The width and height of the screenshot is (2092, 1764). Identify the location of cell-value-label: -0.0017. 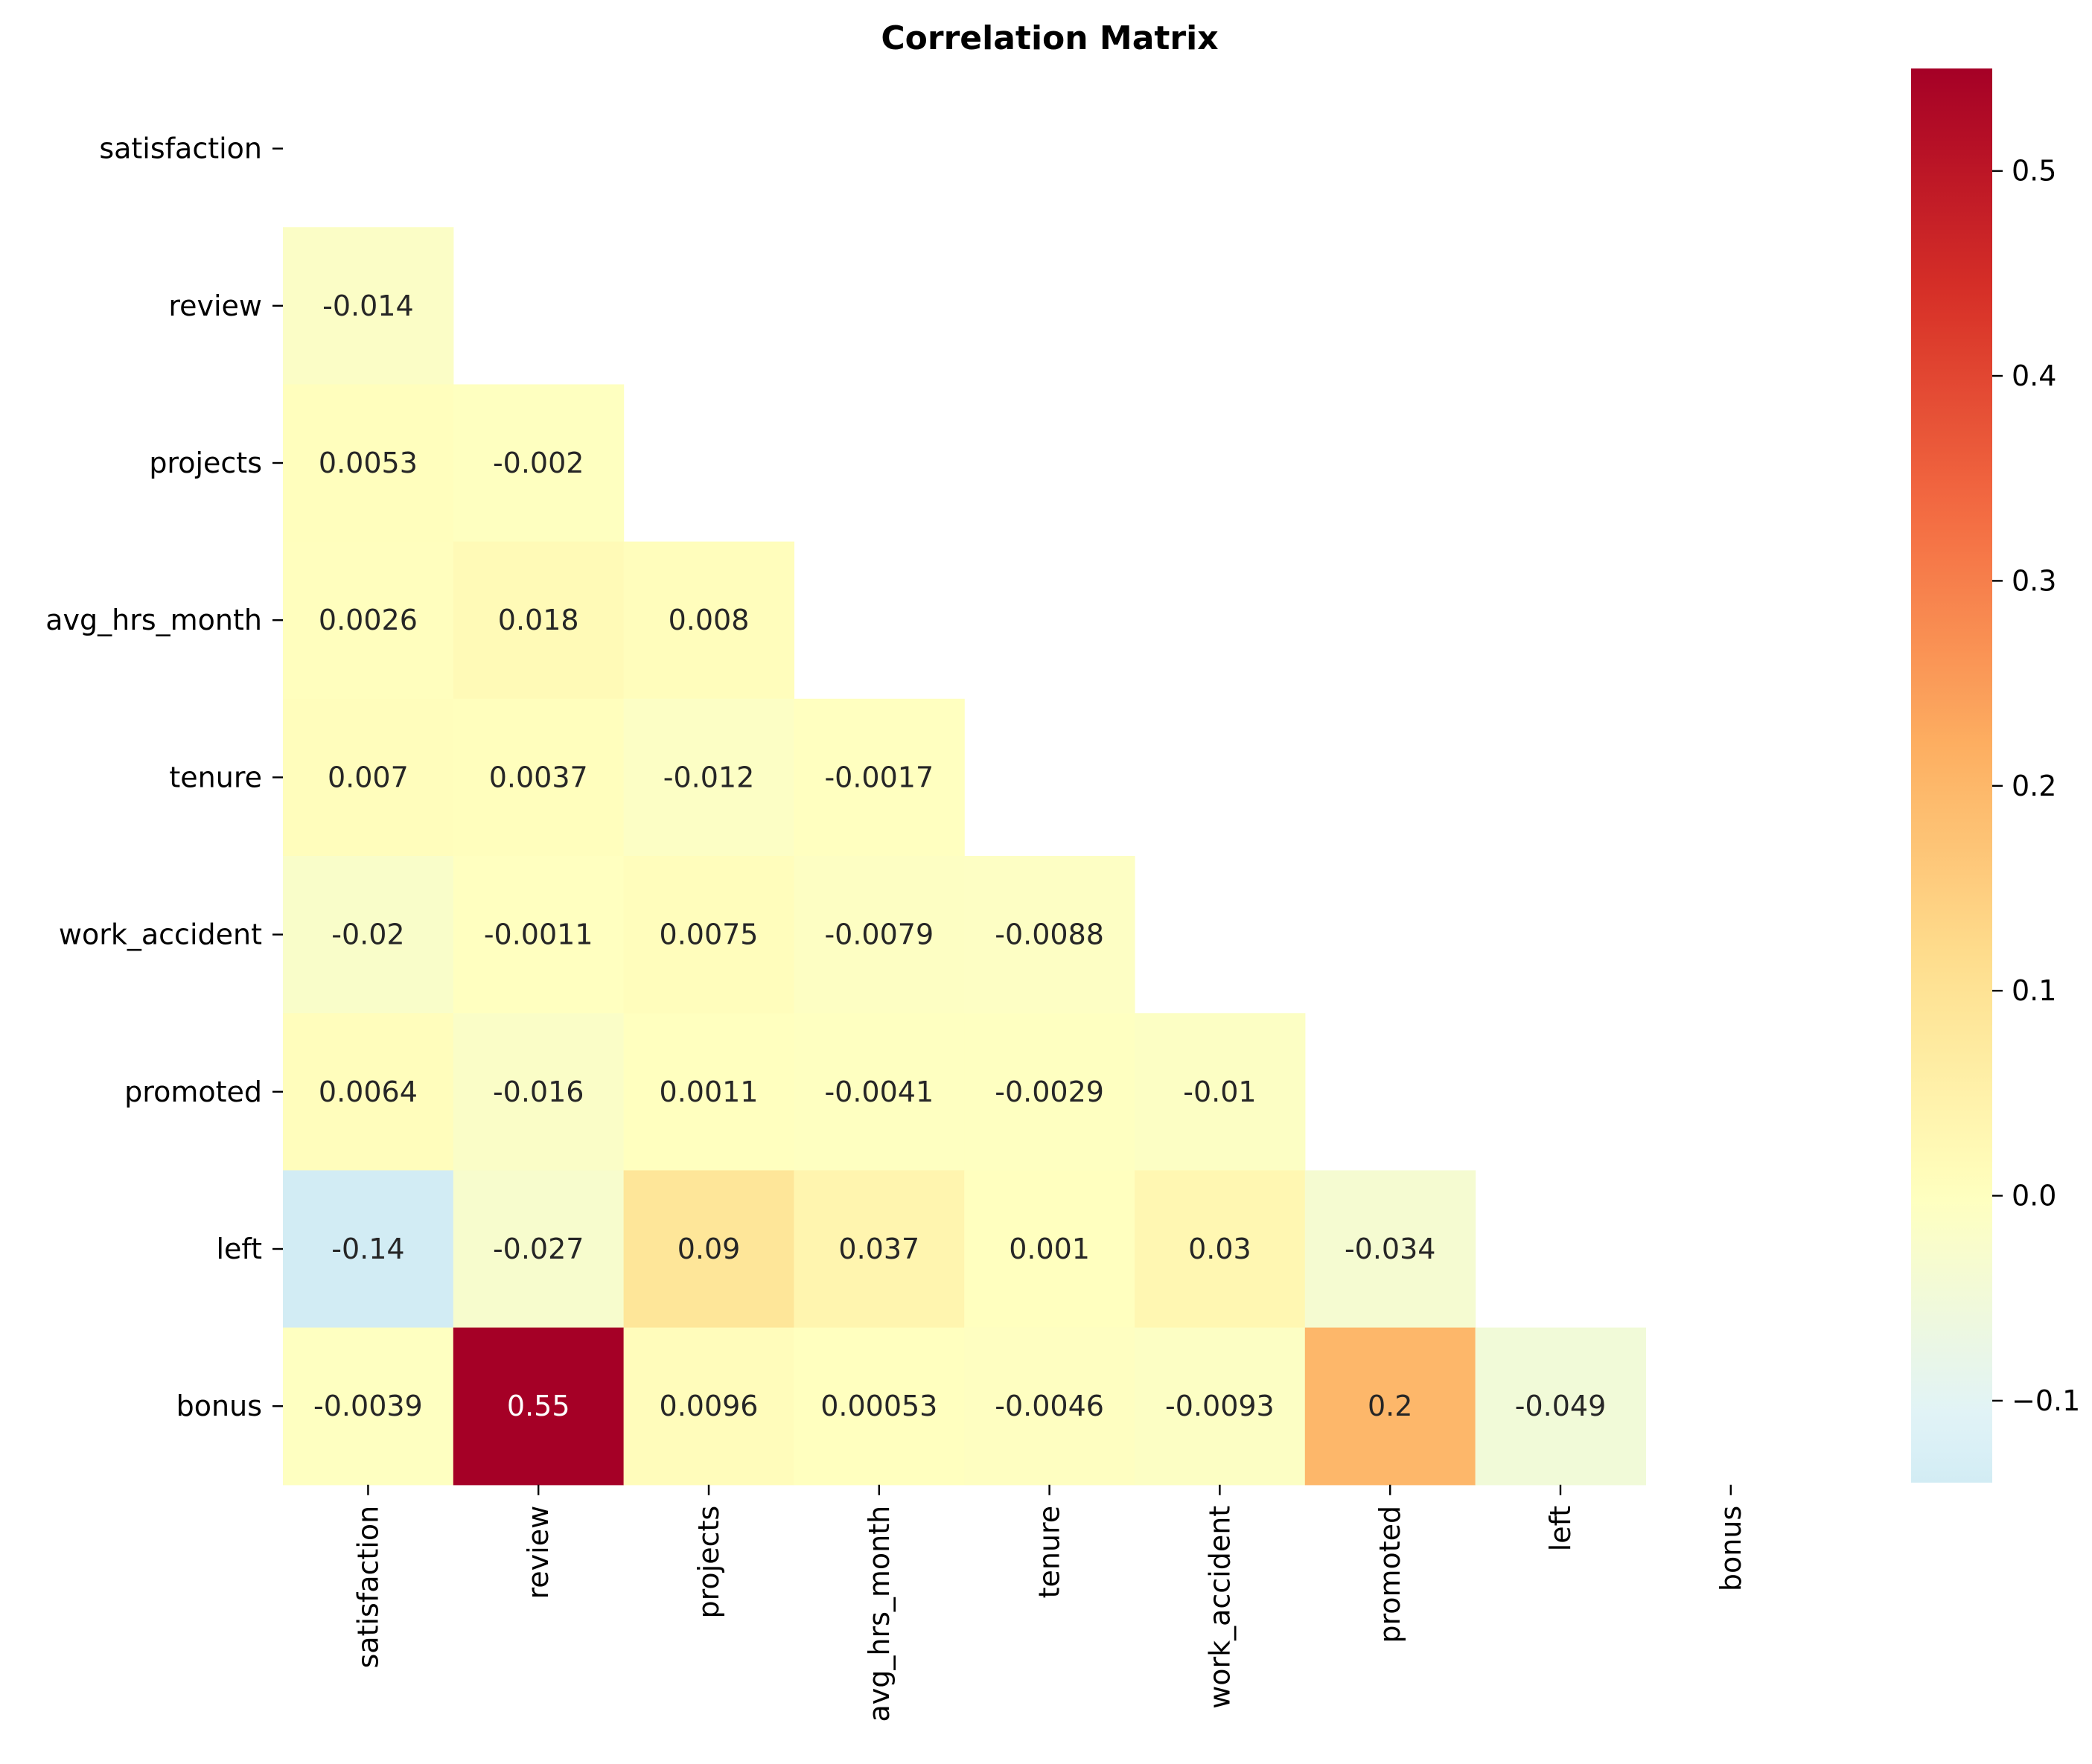
(879, 777).